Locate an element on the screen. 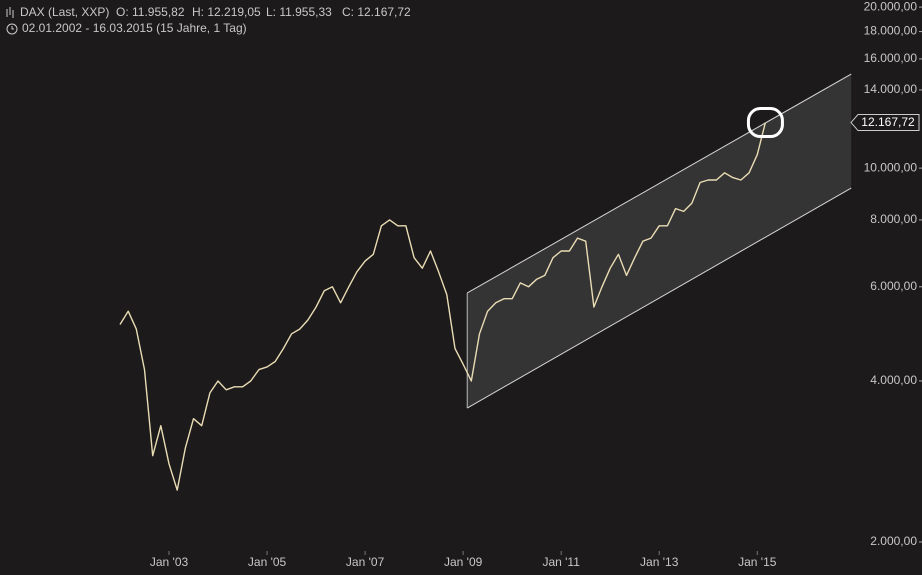 The image size is (922, 575). x-tick-label: Jan '05 is located at coordinates (267, 562).